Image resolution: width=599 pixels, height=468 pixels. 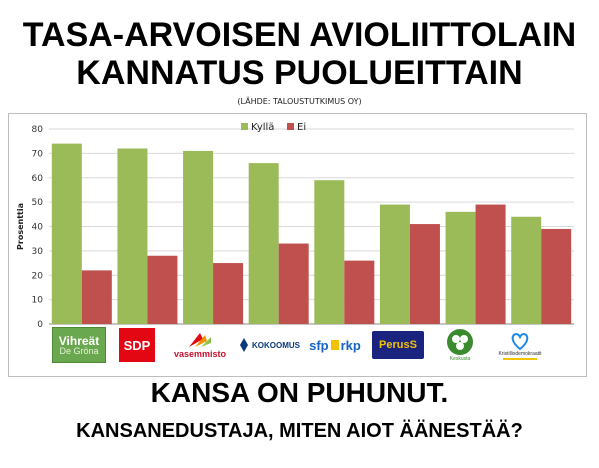 I want to click on logo-keskusta: Keskusta, so click(x=460, y=345).